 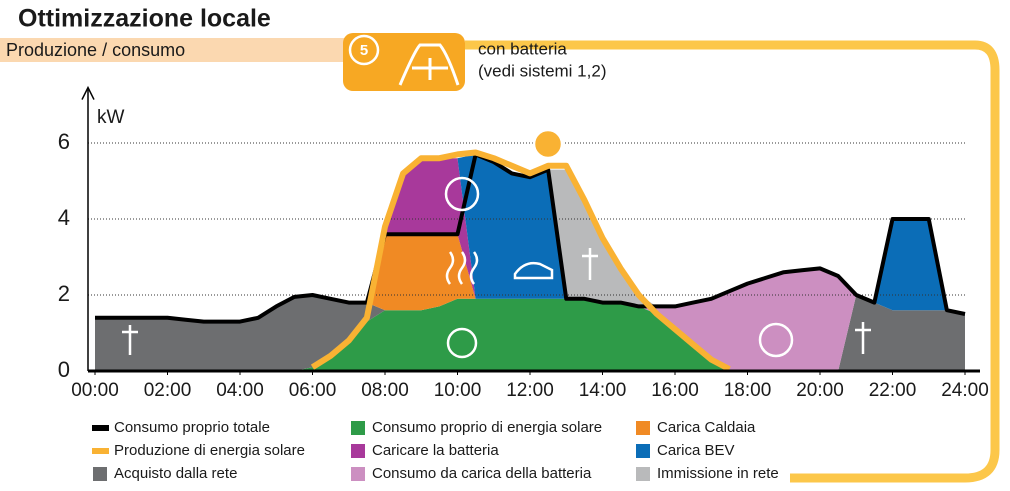 I want to click on boiler-icon, so click(x=462, y=268).